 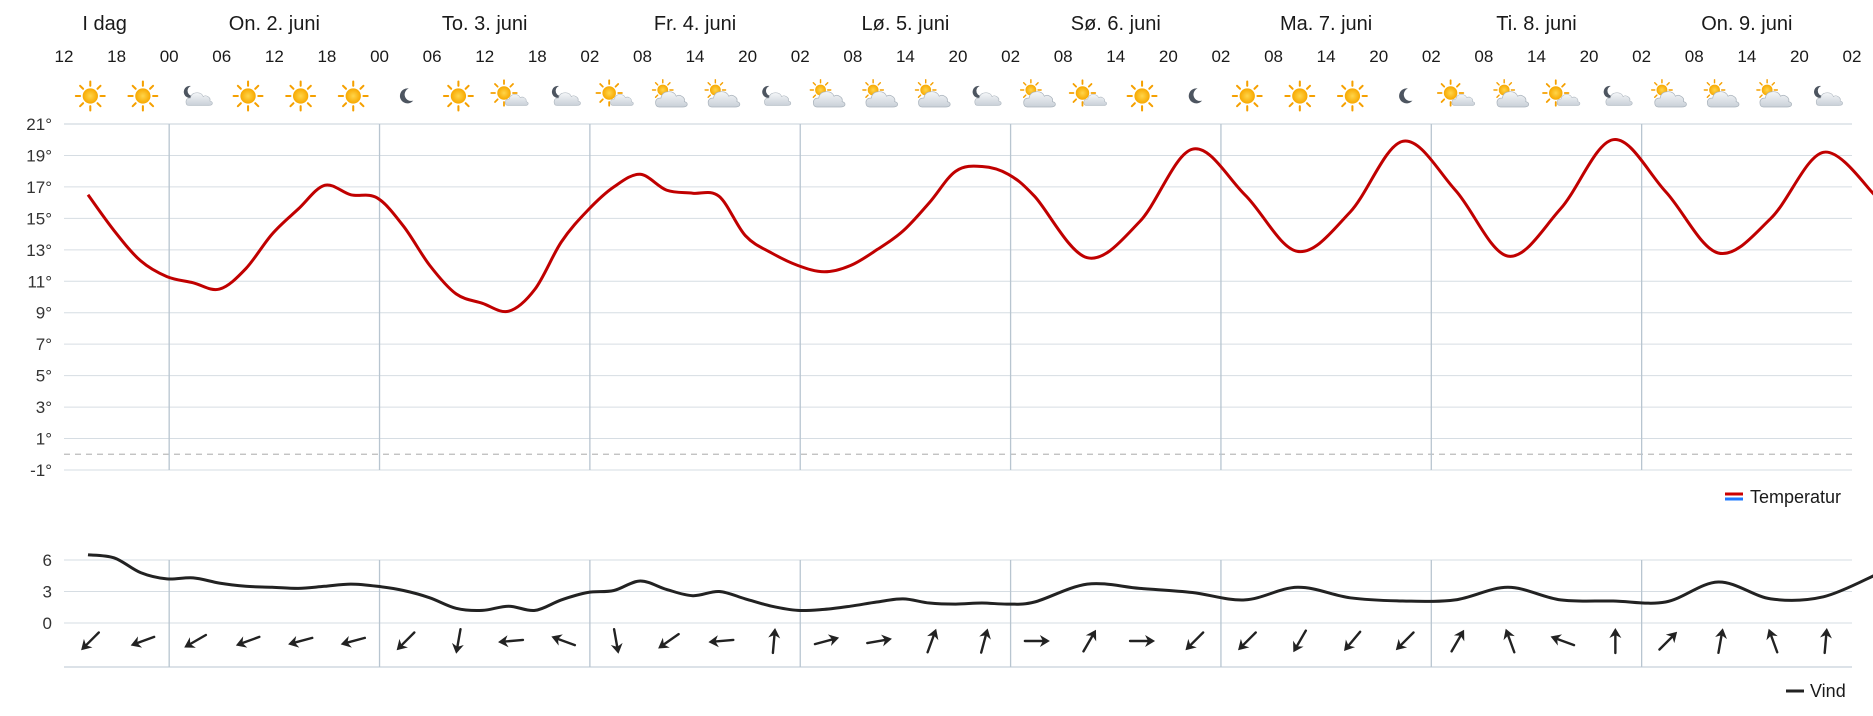 What do you see at coordinates (379, 56) in the screenshot?
I see `hour-label: 00` at bounding box center [379, 56].